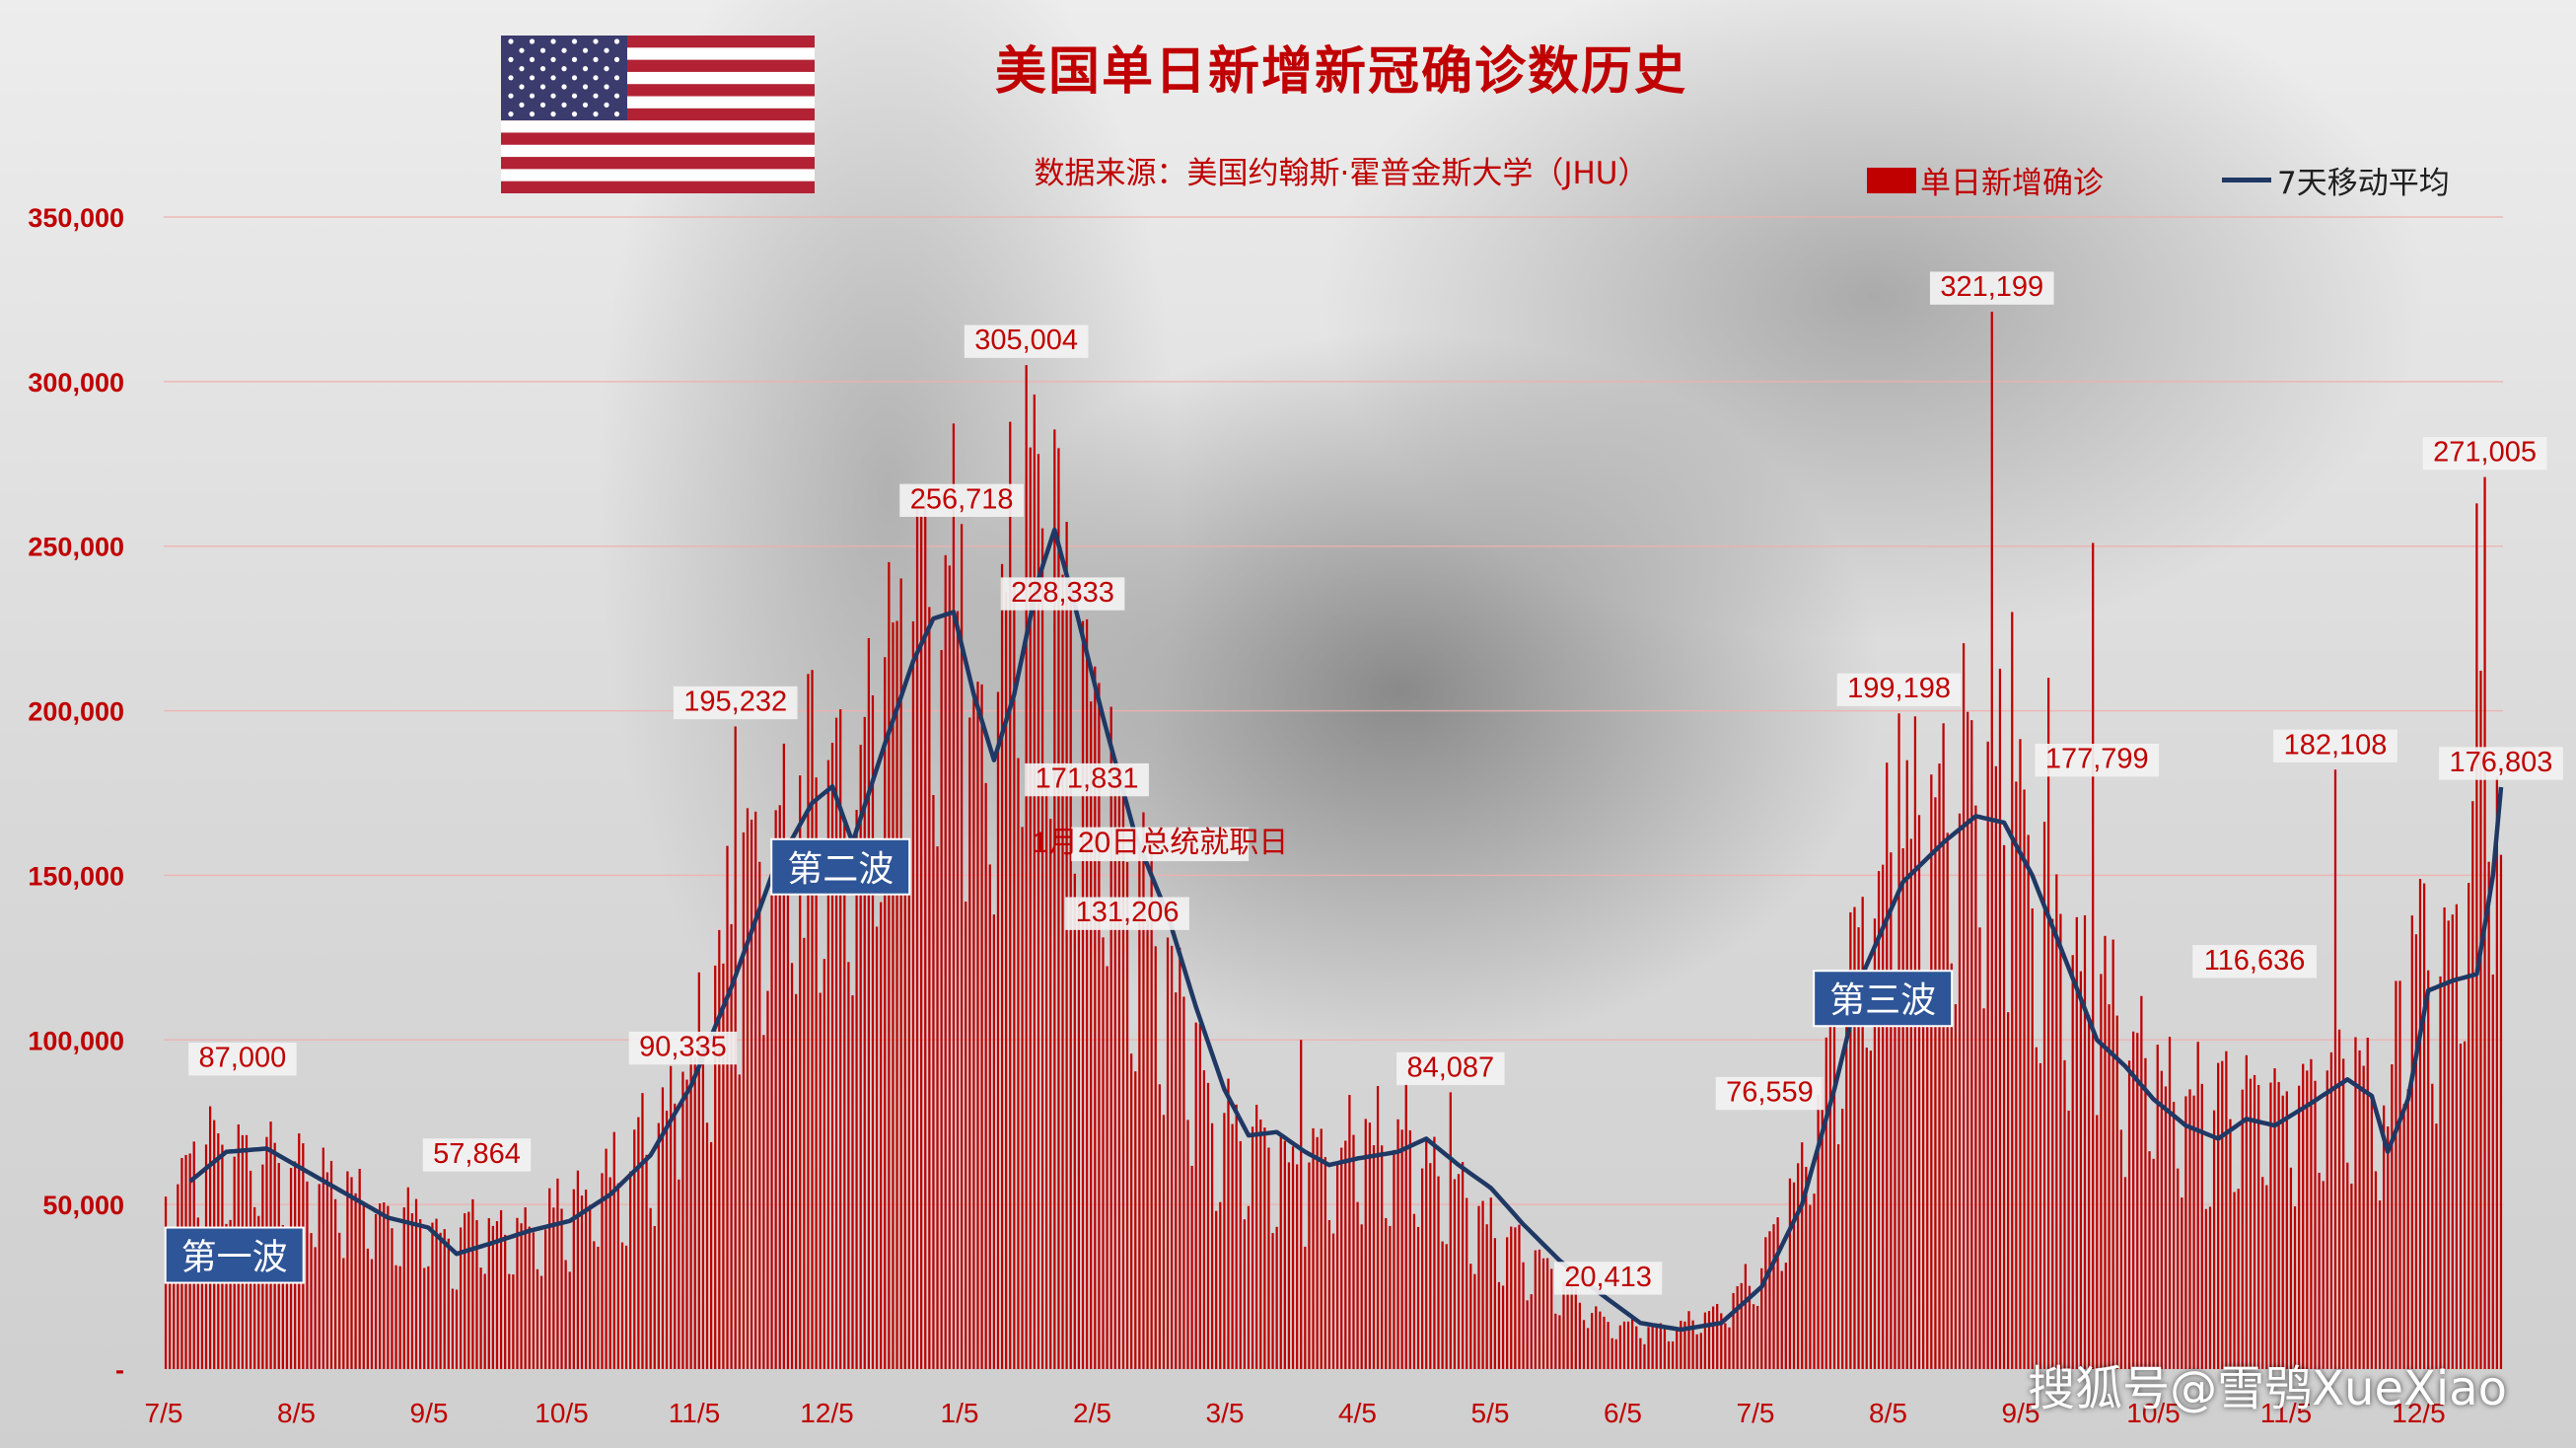 Image resolution: width=2576 pixels, height=1448 pixels. I want to click on x-tick-label: 5/5, so click(1490, 1413).